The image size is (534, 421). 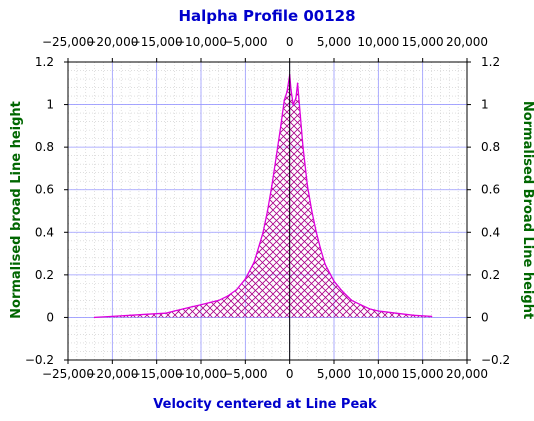 What do you see at coordinates (485, 317) in the screenshot?
I see `y-tick-label-right: 0` at bounding box center [485, 317].